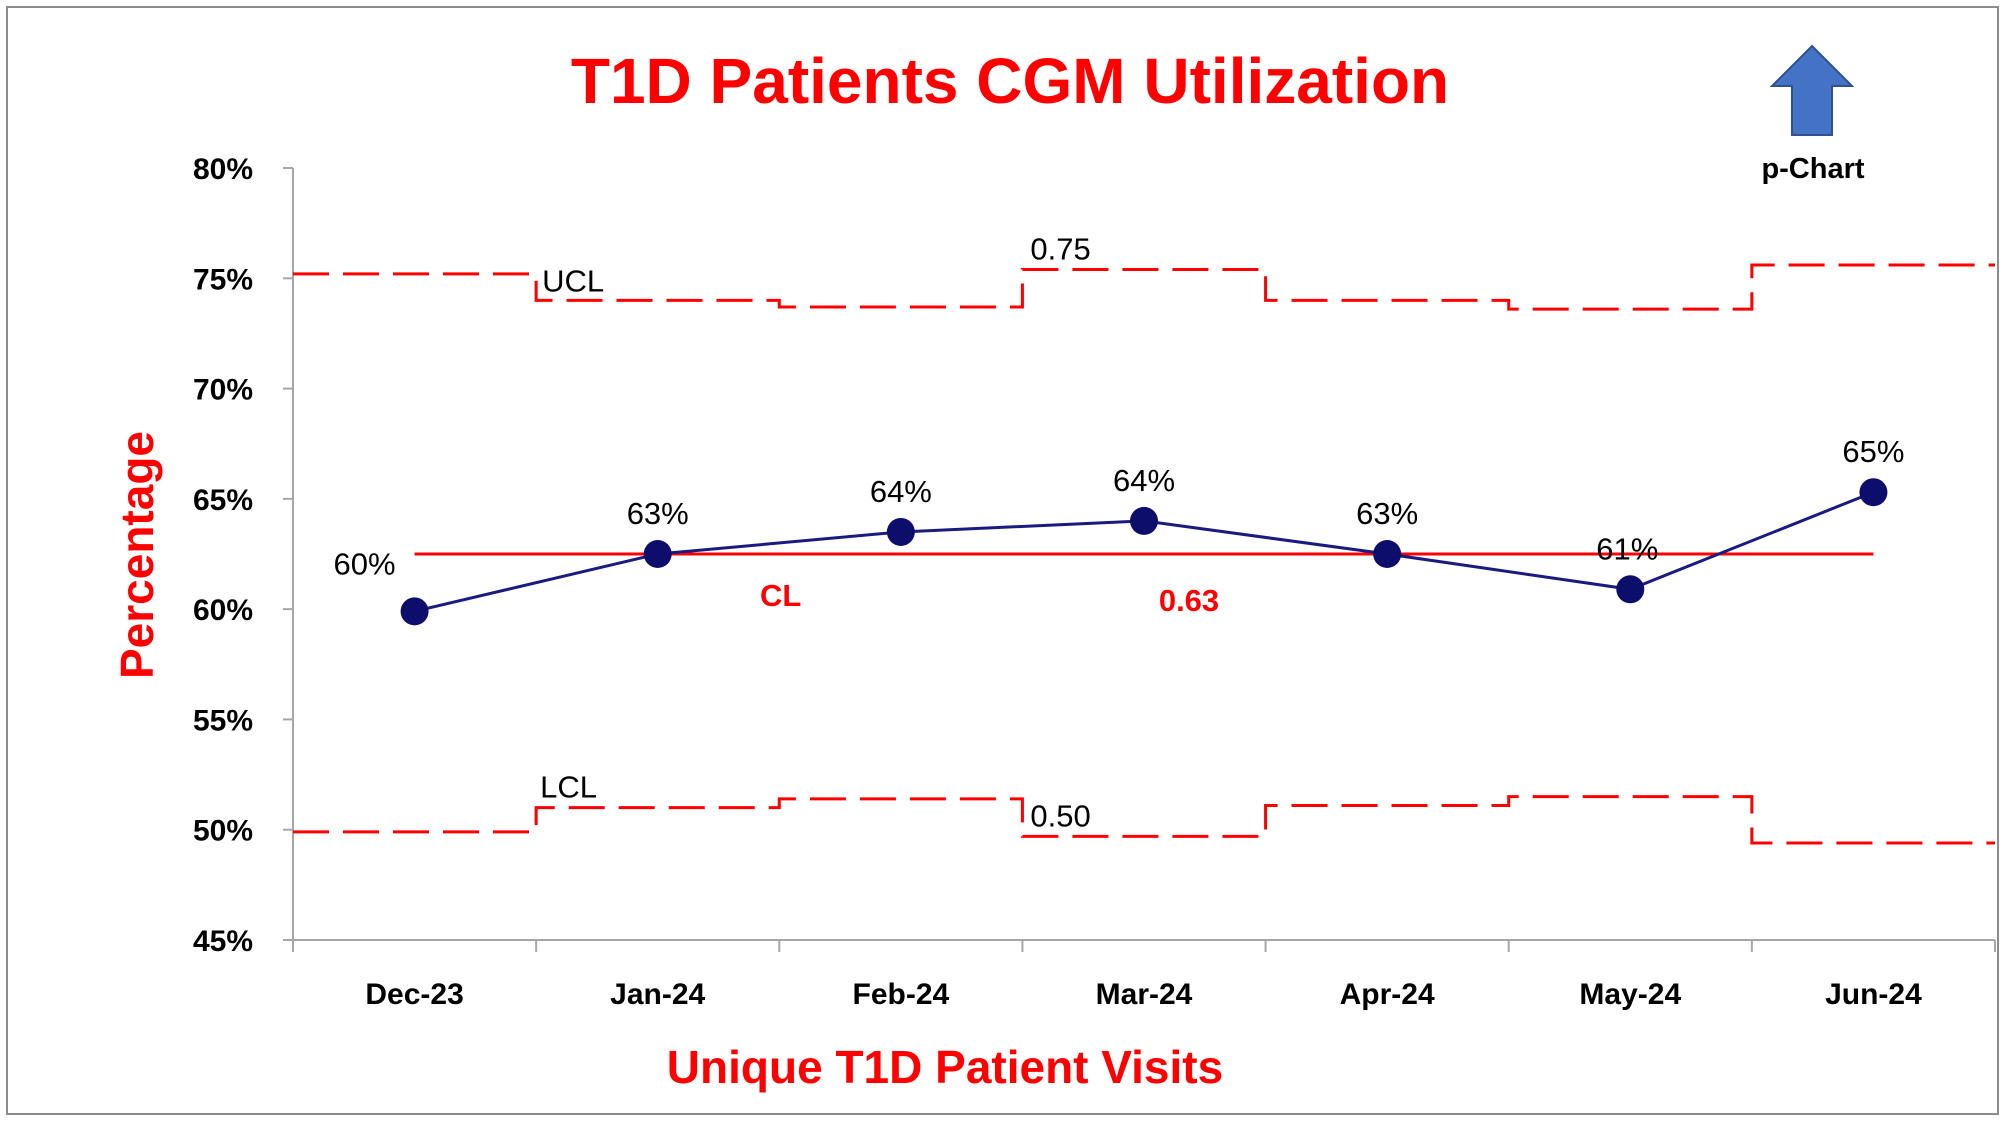 This screenshot has width=2007, height=1123. What do you see at coordinates (1873, 994) in the screenshot?
I see `x-tick-label: Jun-24` at bounding box center [1873, 994].